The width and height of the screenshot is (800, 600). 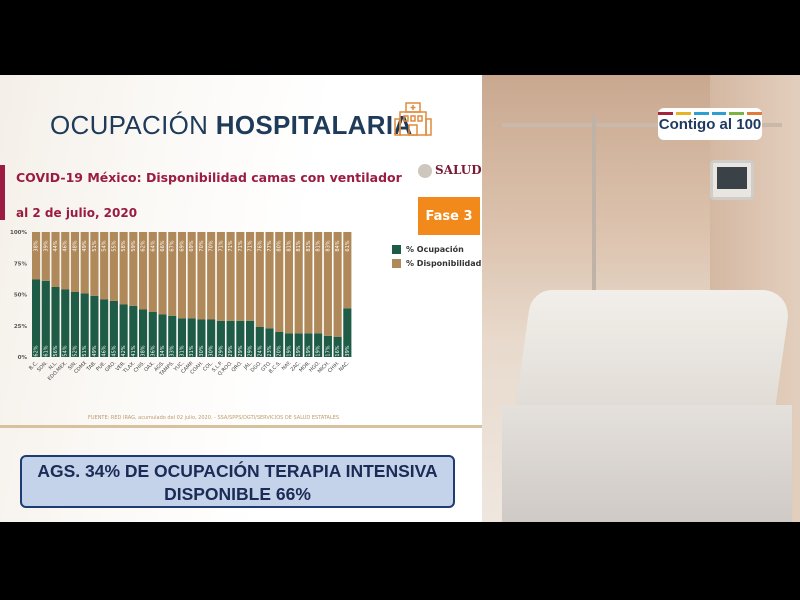 What do you see at coordinates (450, 170) in the screenshot?
I see `salud-logo: SALUD` at bounding box center [450, 170].